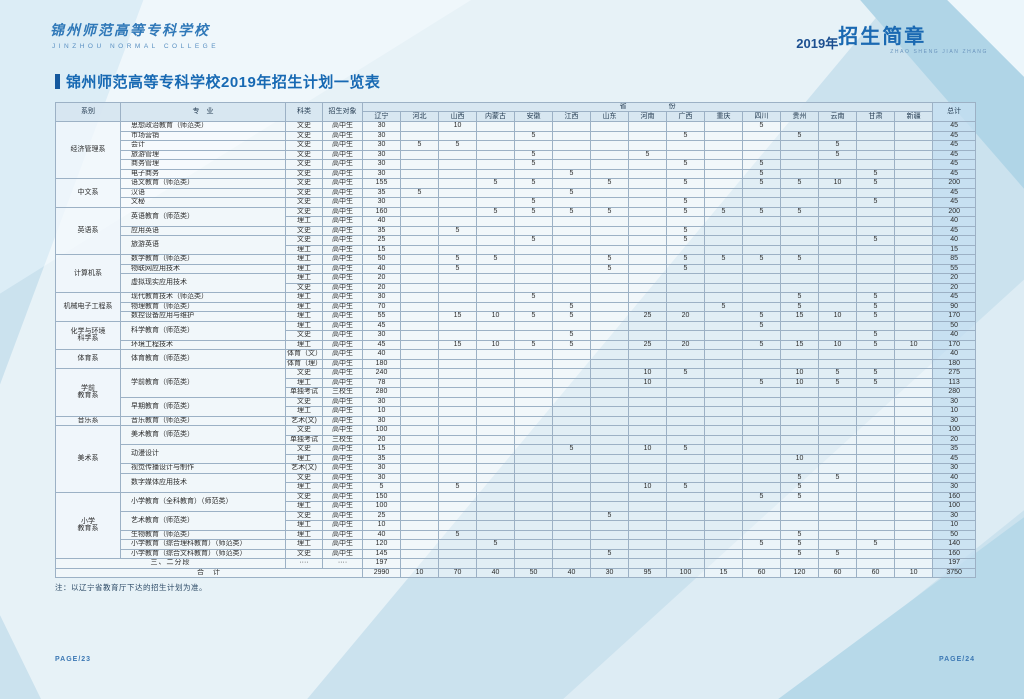 This screenshot has width=1024, height=699. I want to click on table-row: 化学与环境 科学系 科学教育（师范类） 理工 高中生 45 5 50, so click(516, 335).